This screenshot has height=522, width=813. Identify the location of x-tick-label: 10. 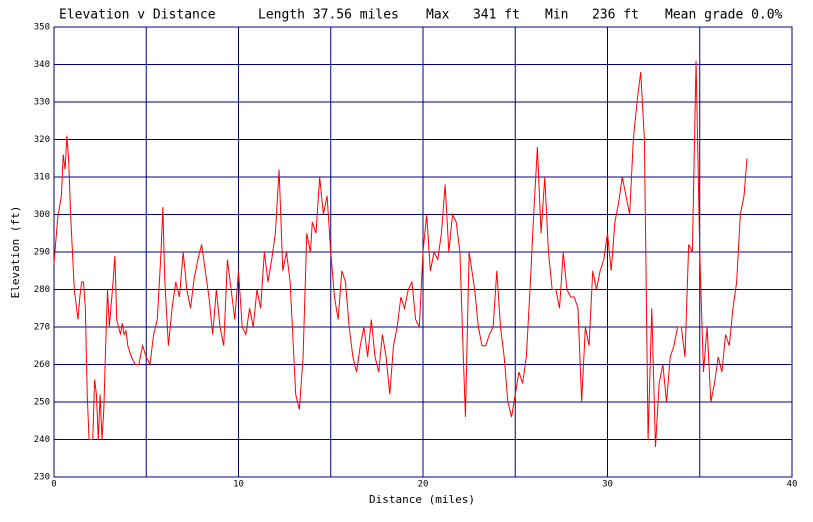
(238, 485).